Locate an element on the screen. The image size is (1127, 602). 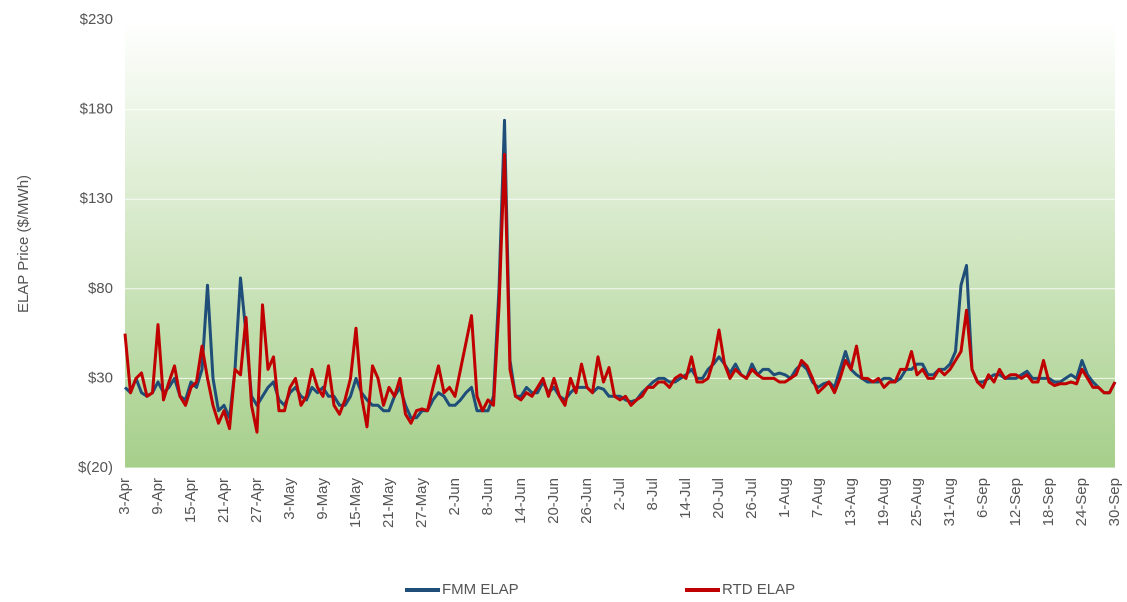
x-tick-label: 30-Sep is located at coordinates (1114, 502).